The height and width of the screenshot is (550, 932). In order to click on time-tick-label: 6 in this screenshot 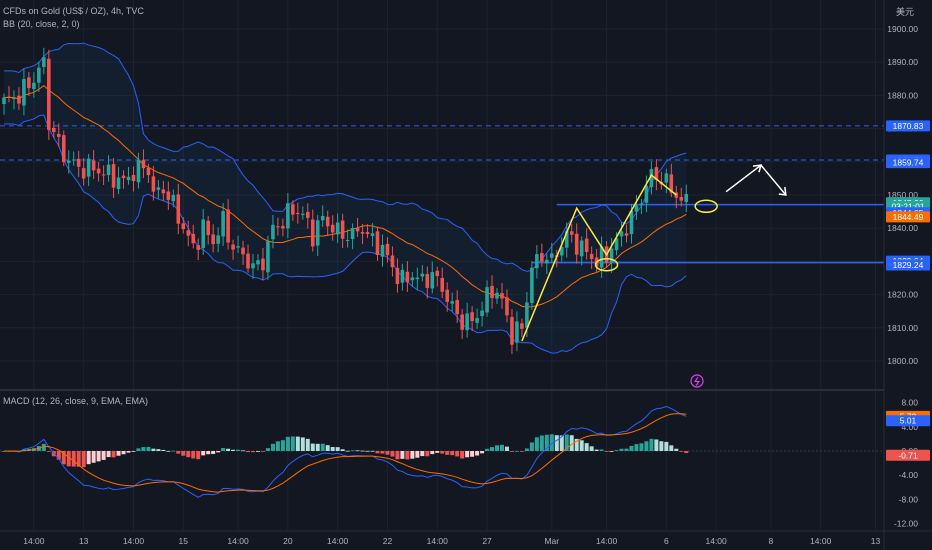, I will do `click(666, 541)`.